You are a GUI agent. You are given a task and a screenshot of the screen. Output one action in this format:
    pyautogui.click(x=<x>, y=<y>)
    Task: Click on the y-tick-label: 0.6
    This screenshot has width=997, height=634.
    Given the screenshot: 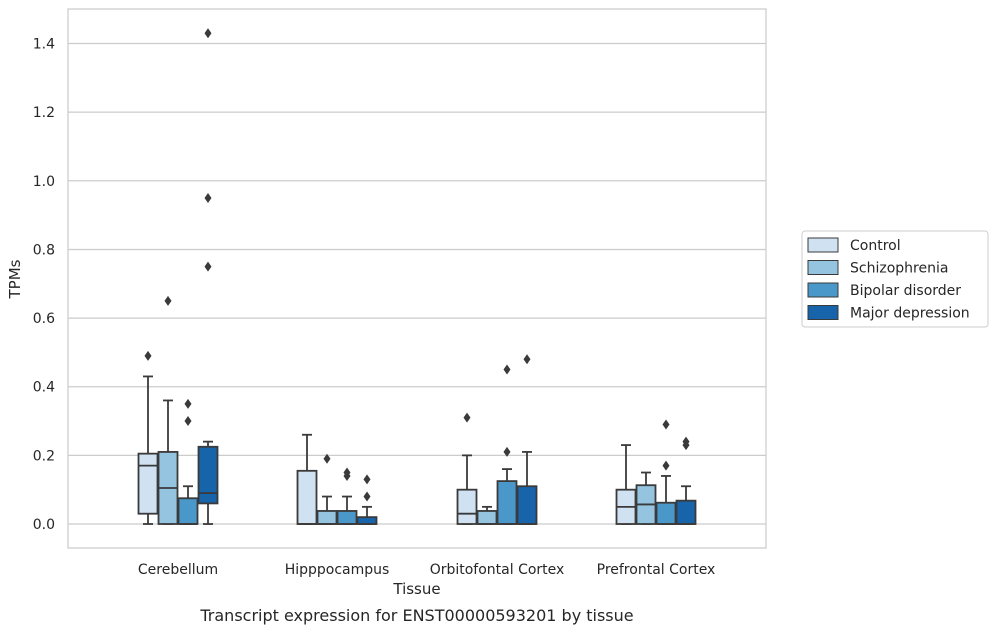 What is the action you would take?
    pyautogui.click(x=44, y=319)
    